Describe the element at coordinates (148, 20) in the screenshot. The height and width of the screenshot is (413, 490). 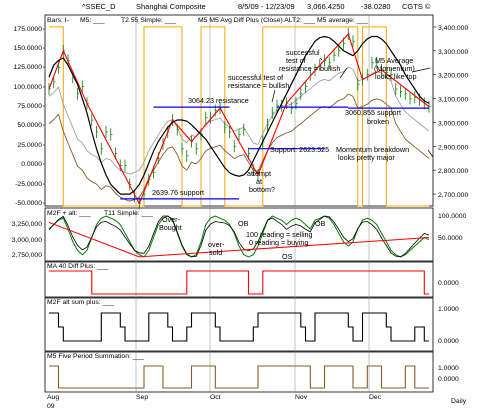
I see `legend-t2-simple: T2.55 Simple: ___` at that location.